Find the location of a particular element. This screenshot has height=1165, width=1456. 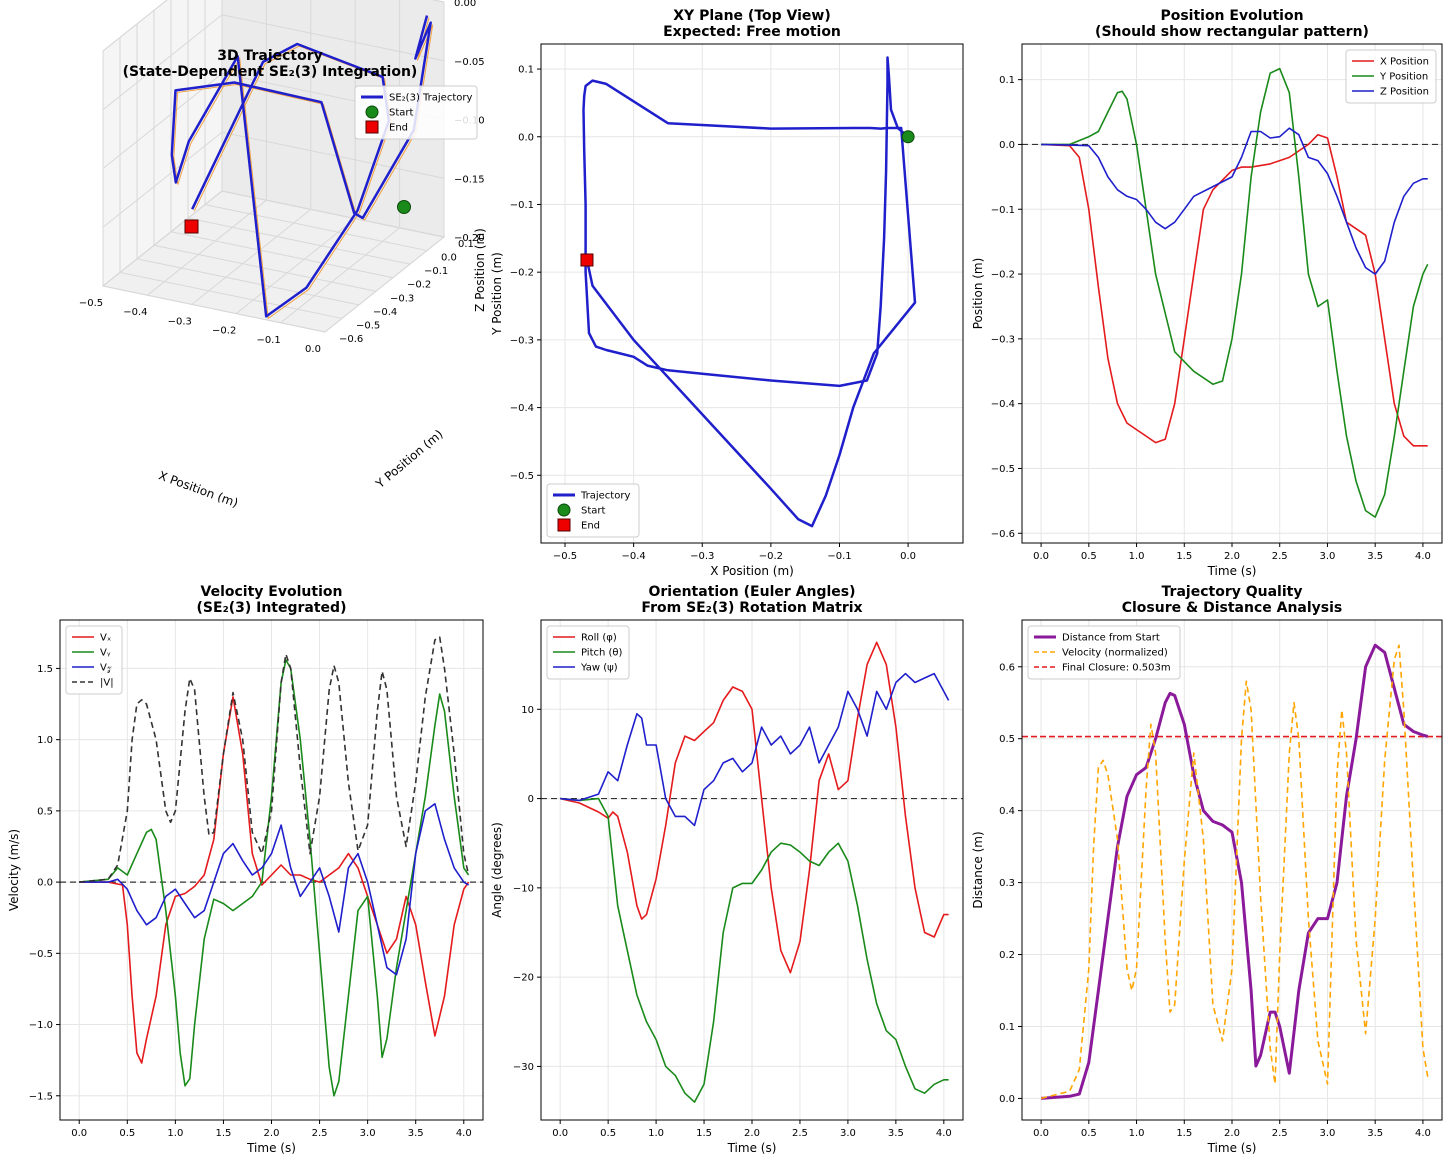

ori-legend-box is located at coordinates (588, 652).